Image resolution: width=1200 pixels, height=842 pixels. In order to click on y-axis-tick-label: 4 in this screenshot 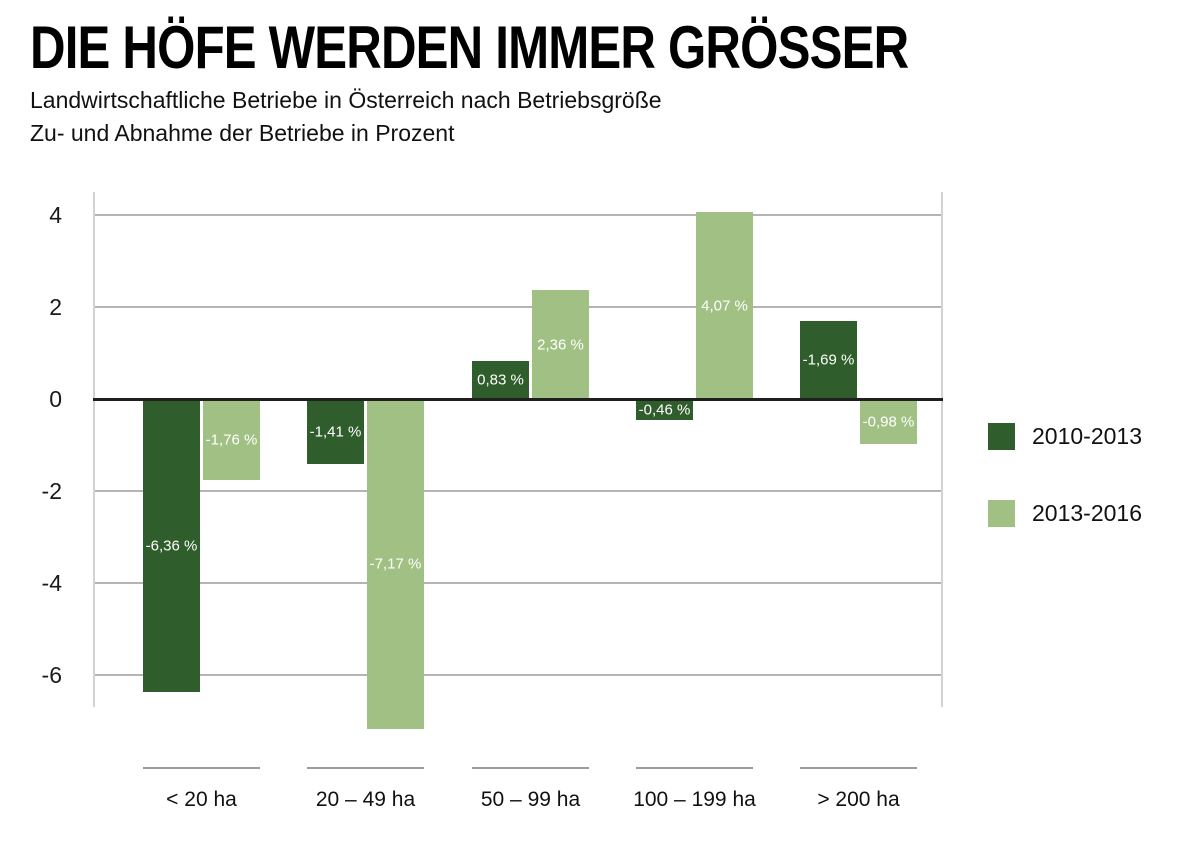, I will do `click(55, 215)`.